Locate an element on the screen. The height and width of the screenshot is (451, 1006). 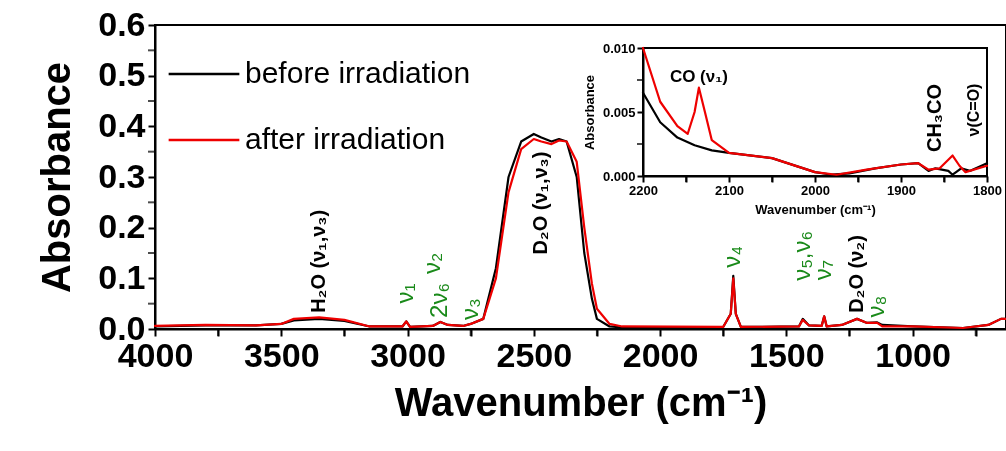
annotation: CO (ν₁) is located at coordinates (698, 76).